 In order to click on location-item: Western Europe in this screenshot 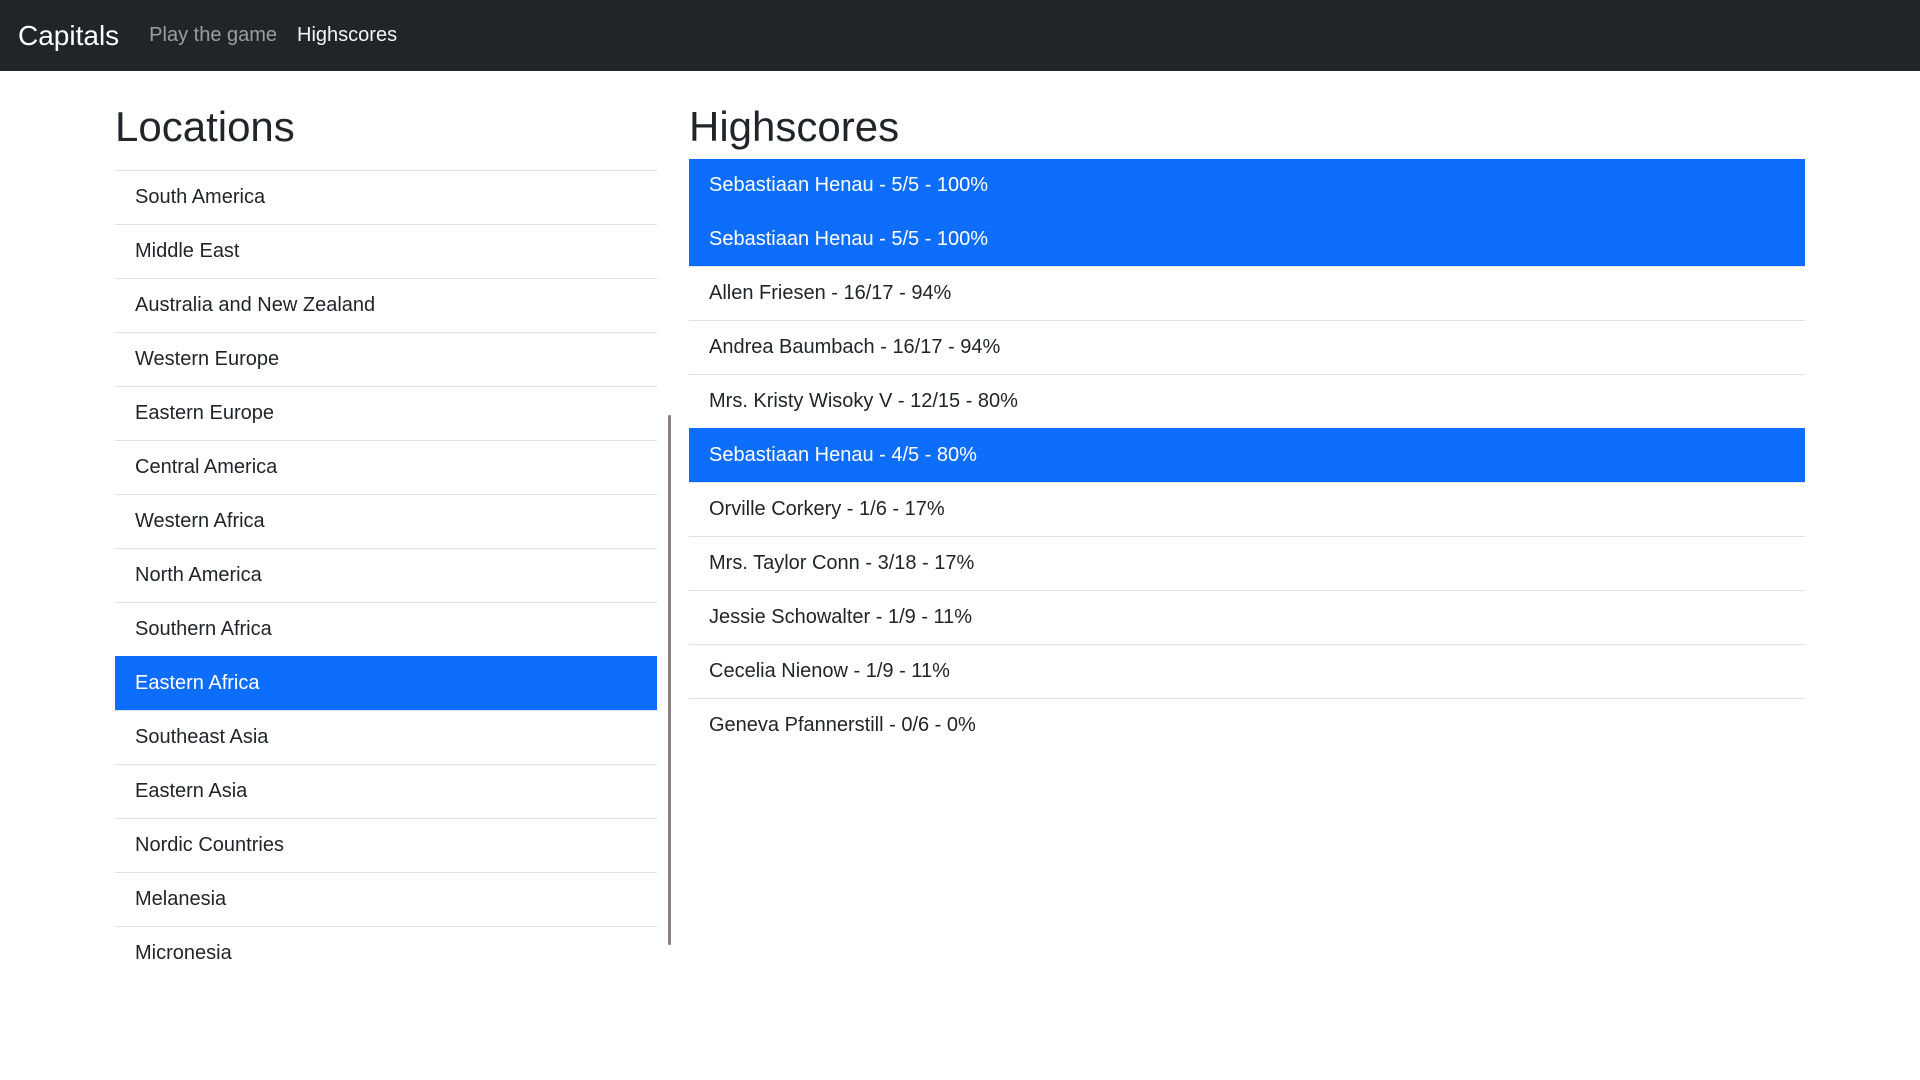, I will do `click(386, 359)`.